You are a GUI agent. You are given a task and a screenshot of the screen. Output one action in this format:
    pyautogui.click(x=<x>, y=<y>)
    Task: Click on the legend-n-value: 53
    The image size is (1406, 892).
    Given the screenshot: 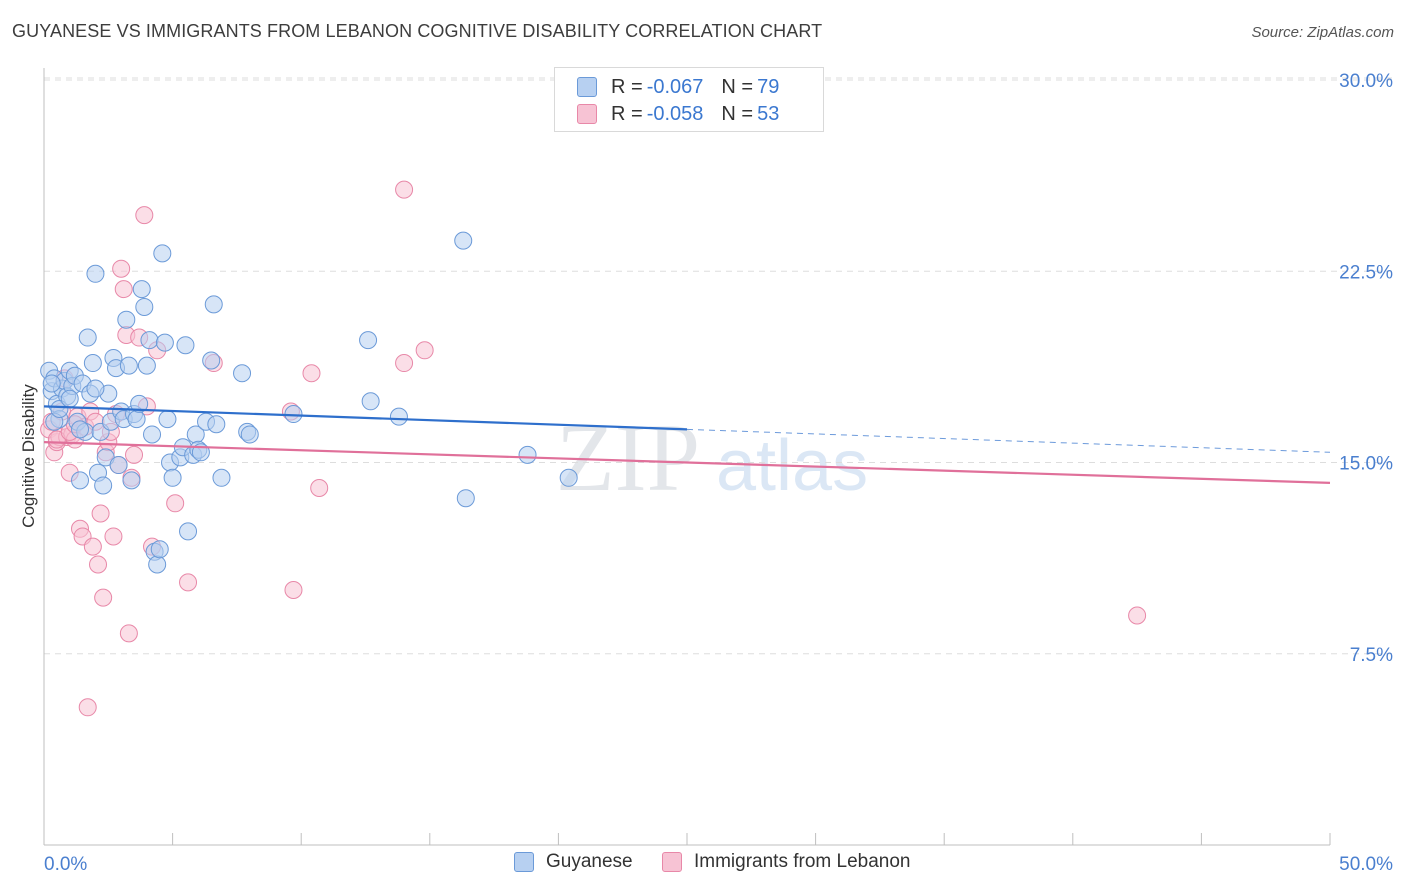 What is the action you would take?
    pyautogui.click(x=768, y=113)
    